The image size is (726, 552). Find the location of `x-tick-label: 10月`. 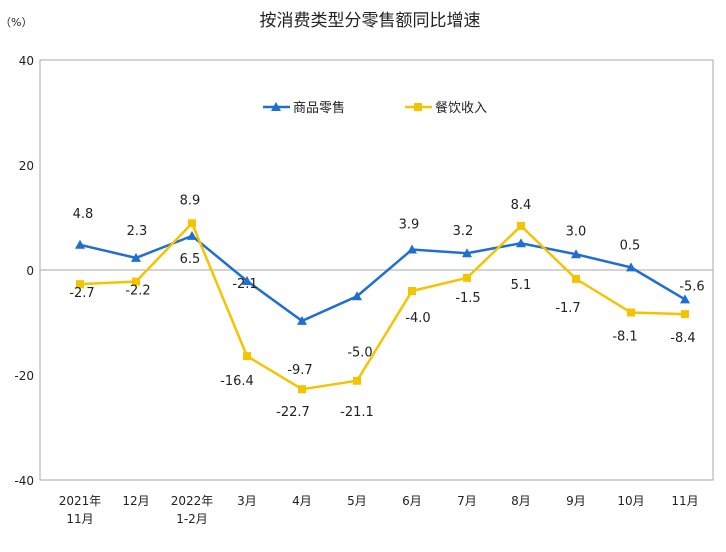

x-tick-label: 10月 is located at coordinates (630, 501).